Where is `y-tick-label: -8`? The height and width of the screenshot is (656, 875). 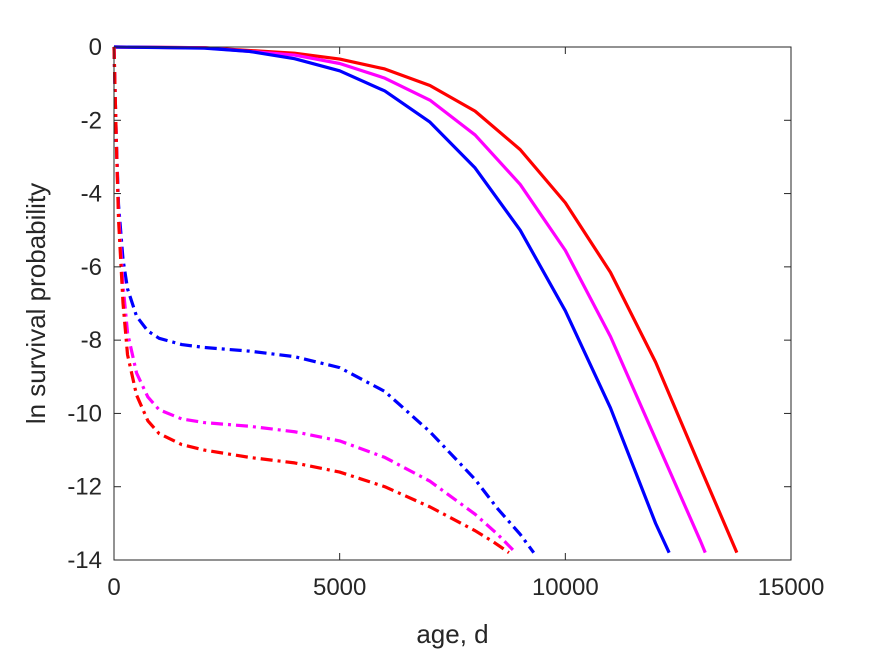 y-tick-label: -8 is located at coordinates (91, 340).